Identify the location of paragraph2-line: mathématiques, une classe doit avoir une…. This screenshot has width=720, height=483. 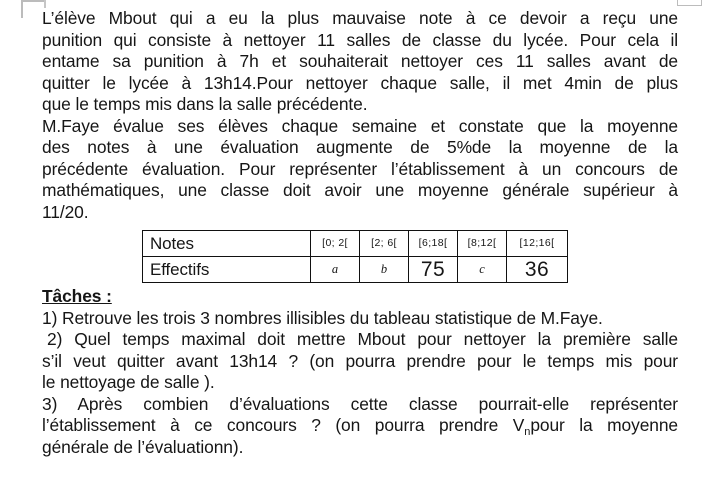
(360, 190).